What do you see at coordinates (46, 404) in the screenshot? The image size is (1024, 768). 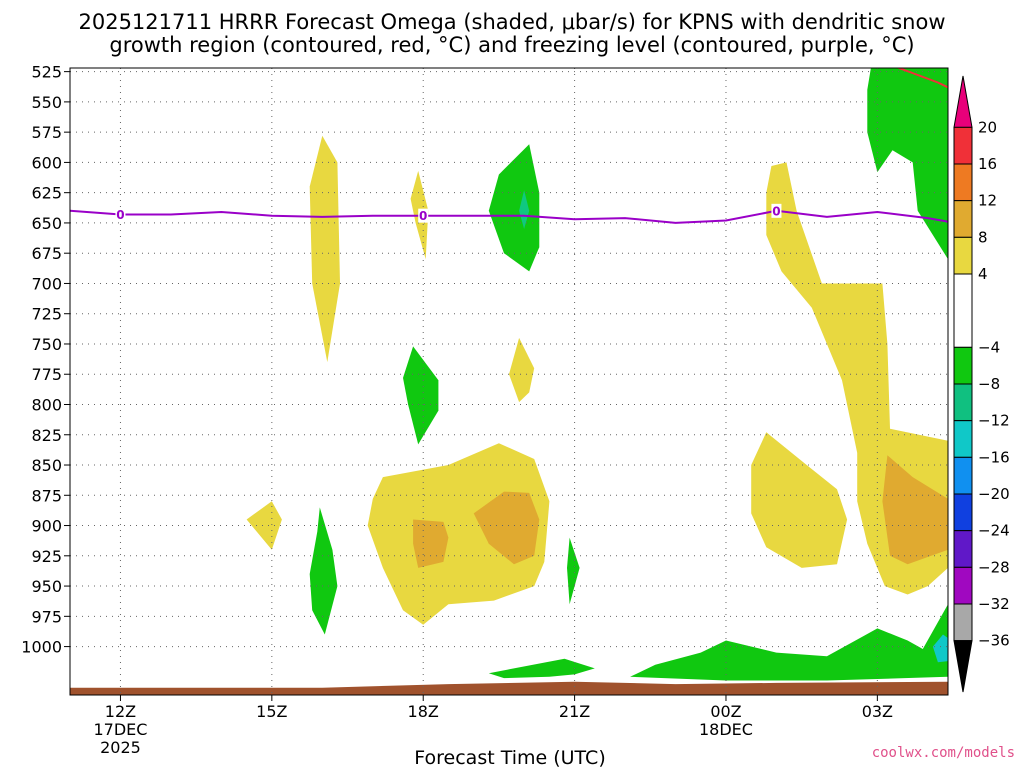 I see `y-tick-label-800: 800` at bounding box center [46, 404].